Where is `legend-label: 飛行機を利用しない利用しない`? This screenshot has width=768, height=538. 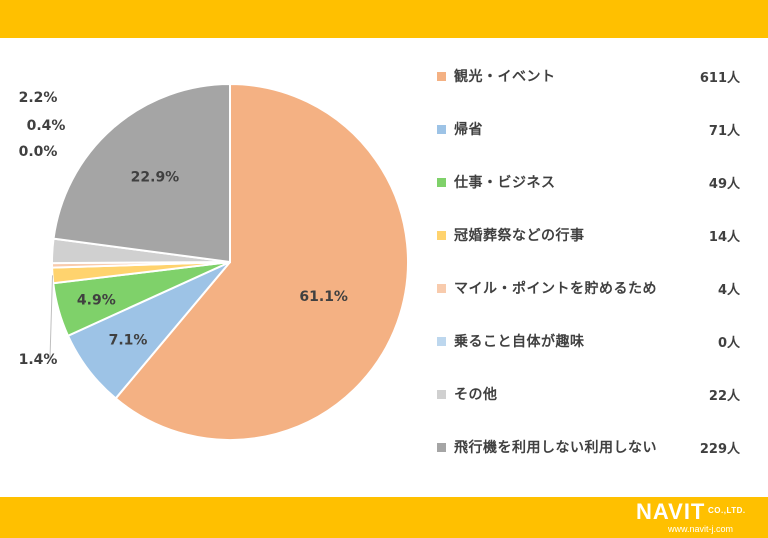 legend-label: 飛行機を利用しない利用しない is located at coordinates (555, 448).